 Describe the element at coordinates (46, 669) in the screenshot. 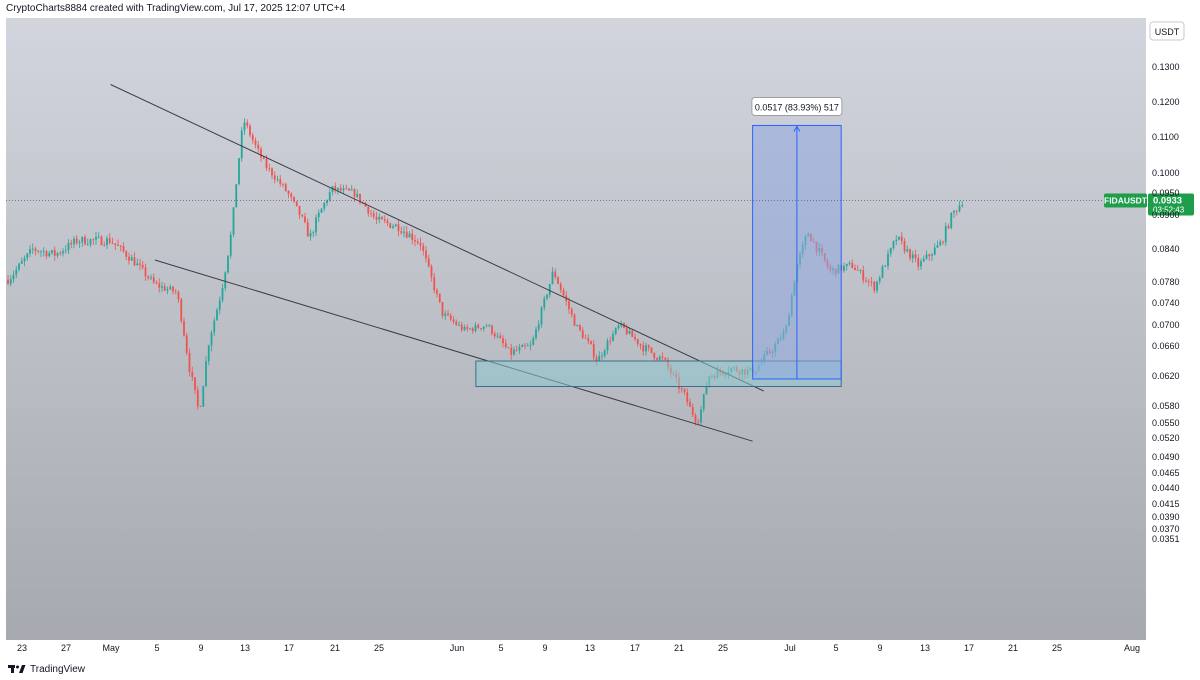

I see `footer: TradingView` at that location.